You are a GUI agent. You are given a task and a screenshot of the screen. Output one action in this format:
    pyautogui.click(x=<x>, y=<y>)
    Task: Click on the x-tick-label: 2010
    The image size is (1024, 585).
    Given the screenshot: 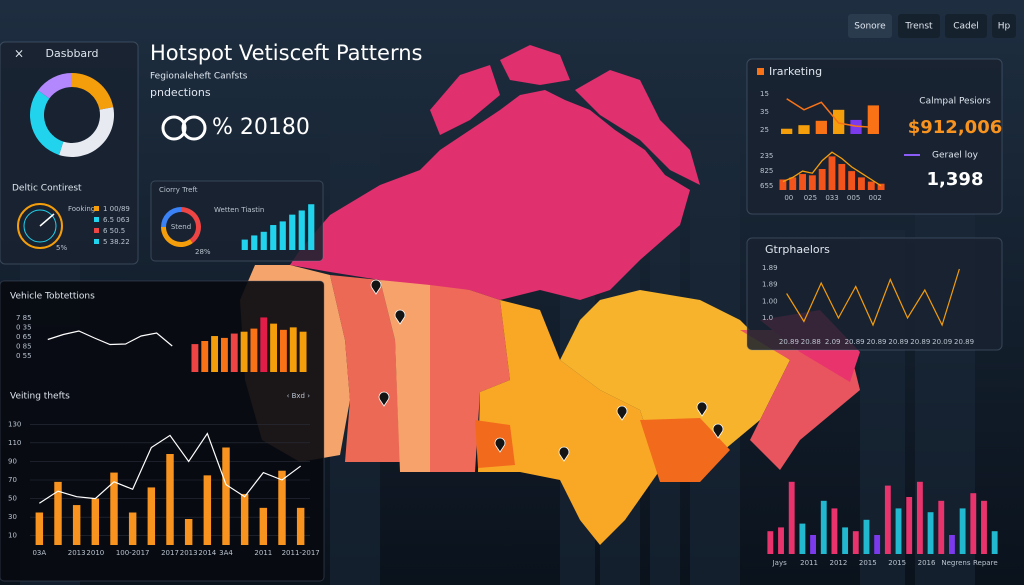 What is the action you would take?
    pyautogui.click(x=95, y=553)
    